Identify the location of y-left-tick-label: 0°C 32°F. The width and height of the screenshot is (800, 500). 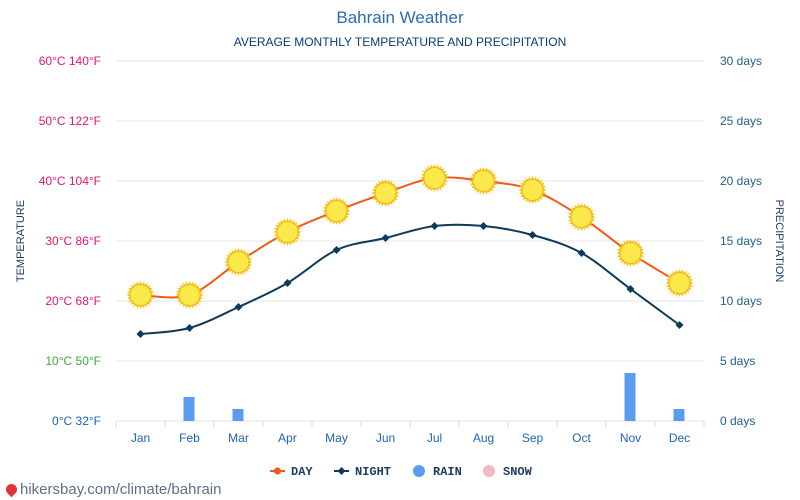
(76, 421).